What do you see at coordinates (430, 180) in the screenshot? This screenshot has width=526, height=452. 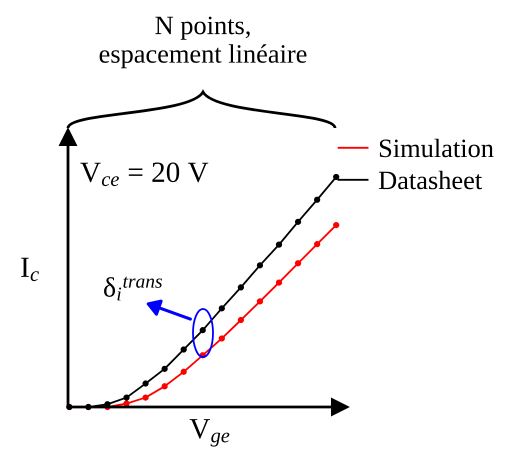 I see `legend-label: Datasheet` at bounding box center [430, 180].